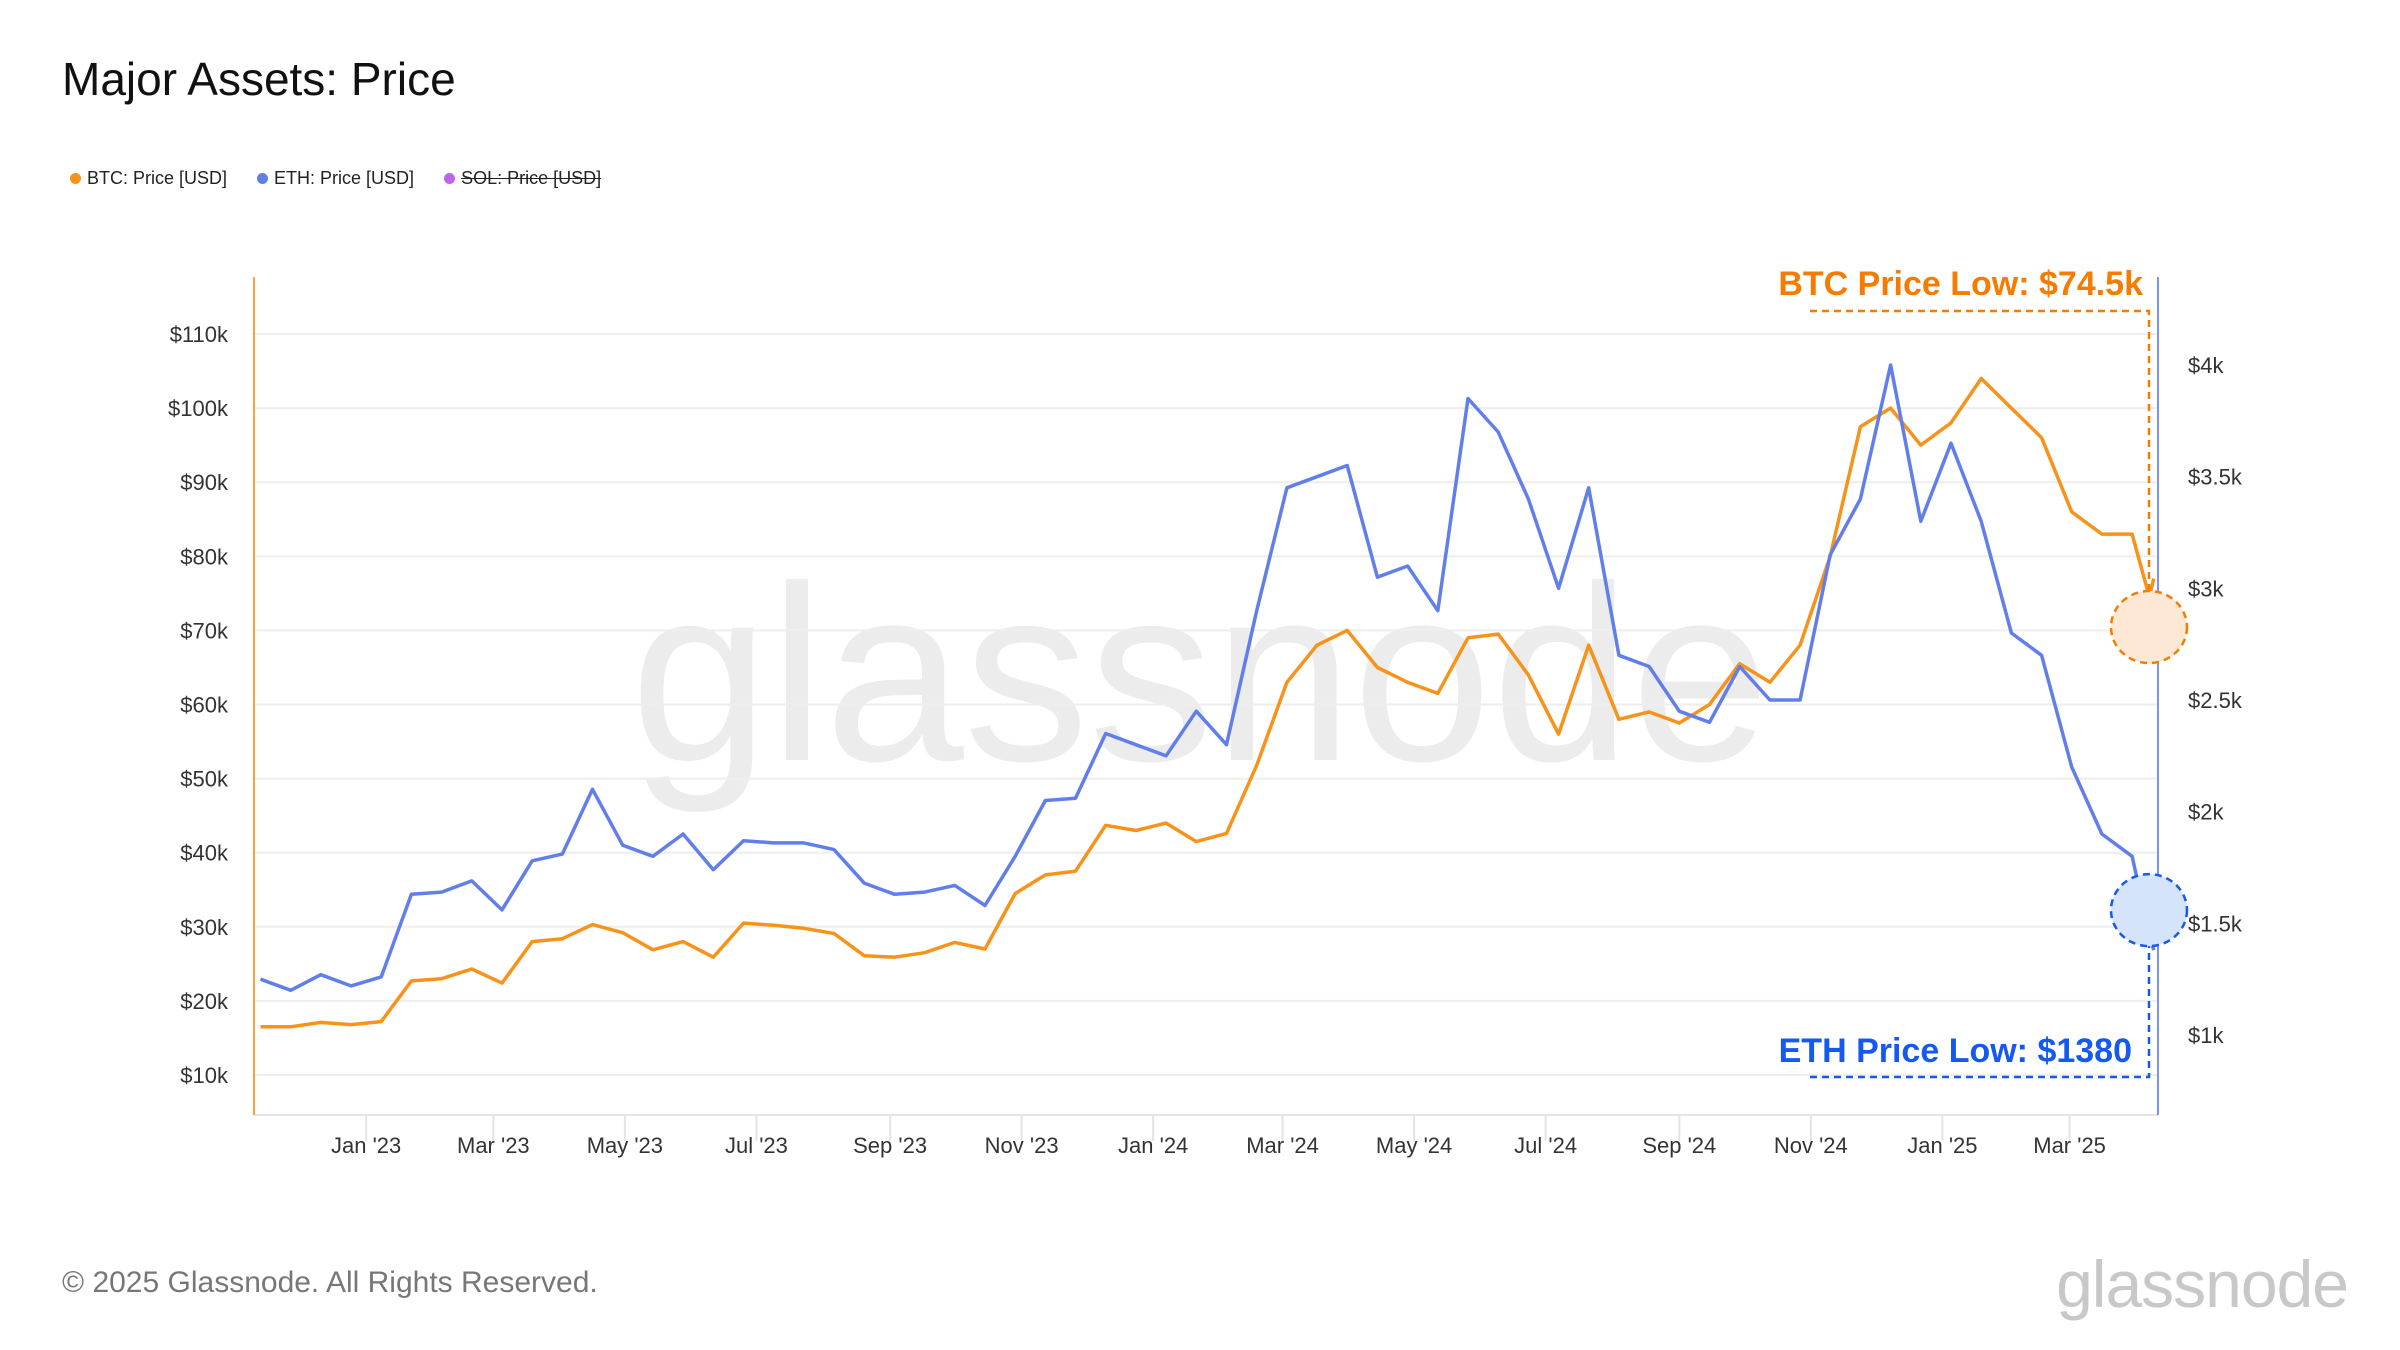 The image size is (2400, 1350). What do you see at coordinates (204, 779) in the screenshot?
I see `y-left-tick-label: $50k` at bounding box center [204, 779].